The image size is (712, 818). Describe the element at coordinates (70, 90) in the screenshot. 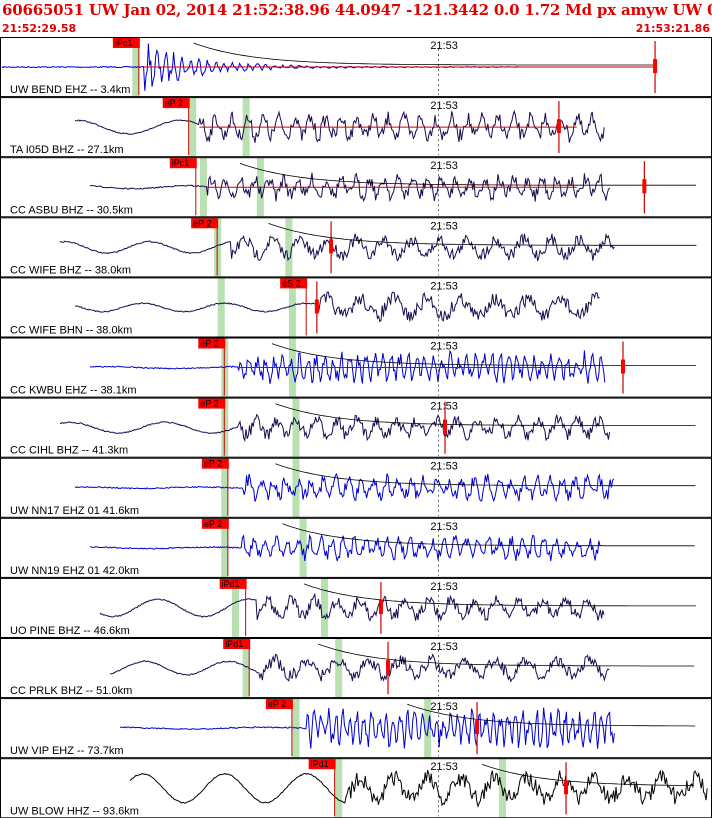

I see `station-label: UW BEND EHZ -- 3.4km` at that location.